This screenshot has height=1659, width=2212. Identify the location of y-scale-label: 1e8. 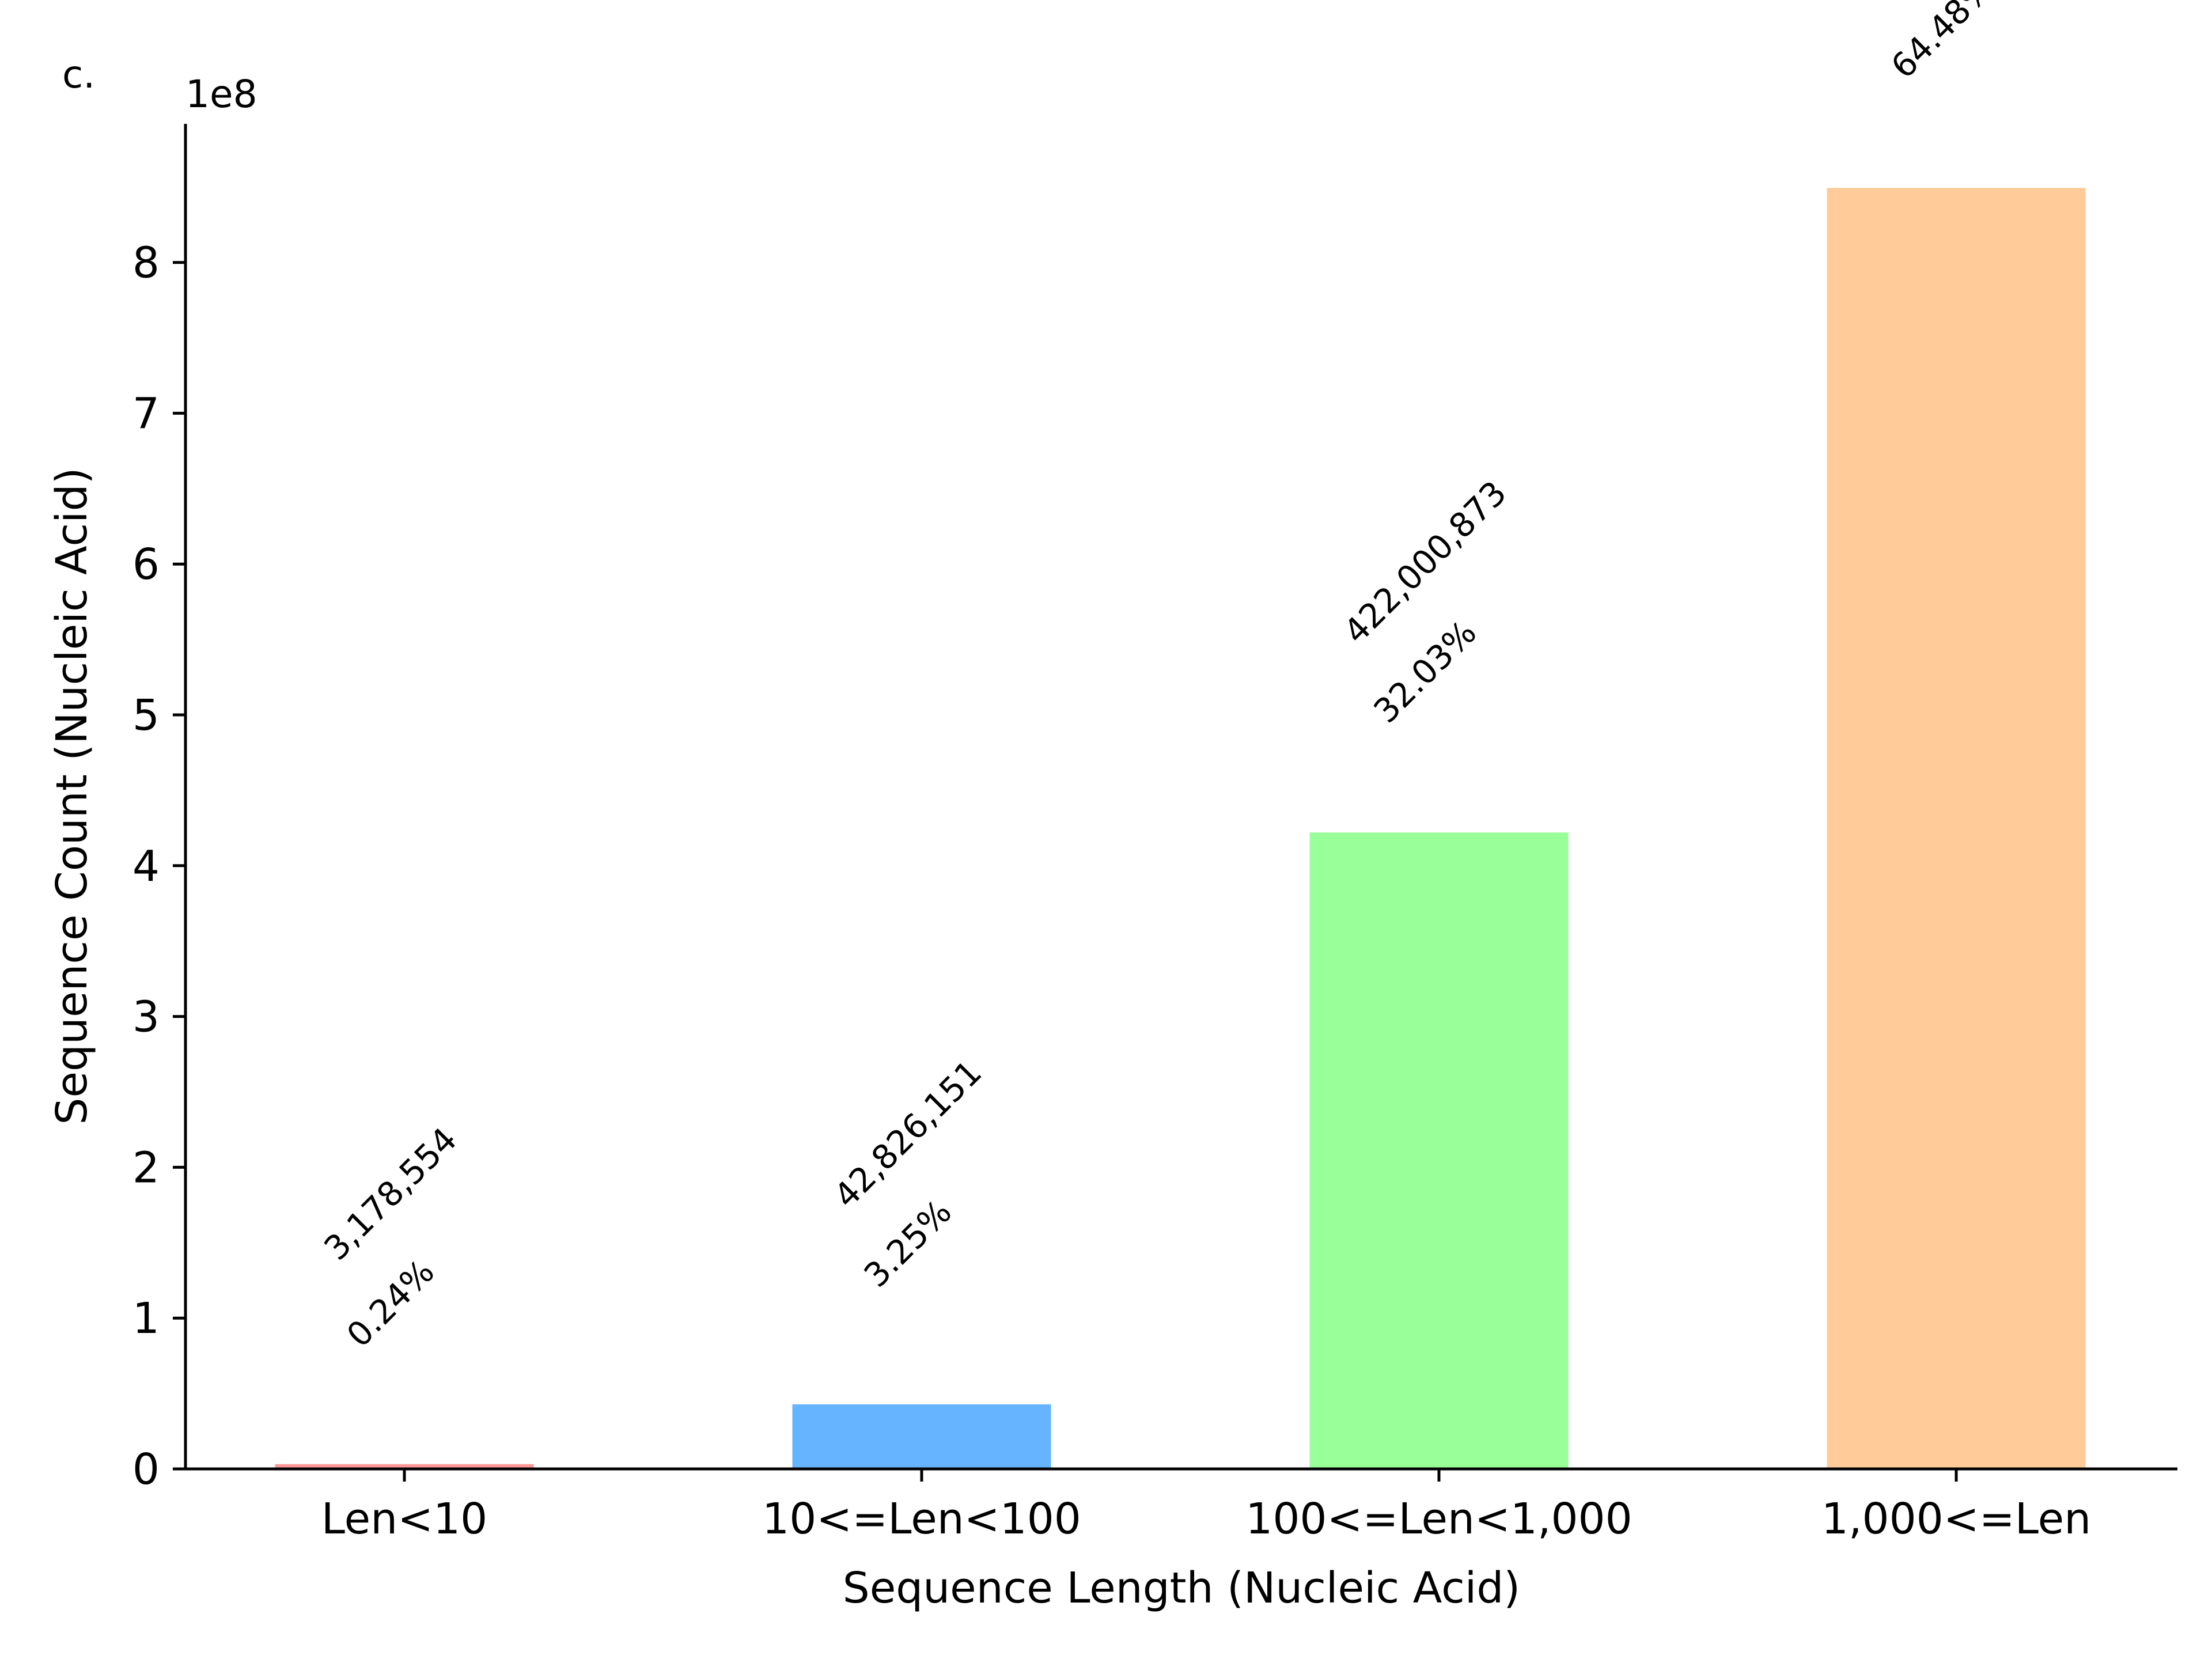
(221, 94).